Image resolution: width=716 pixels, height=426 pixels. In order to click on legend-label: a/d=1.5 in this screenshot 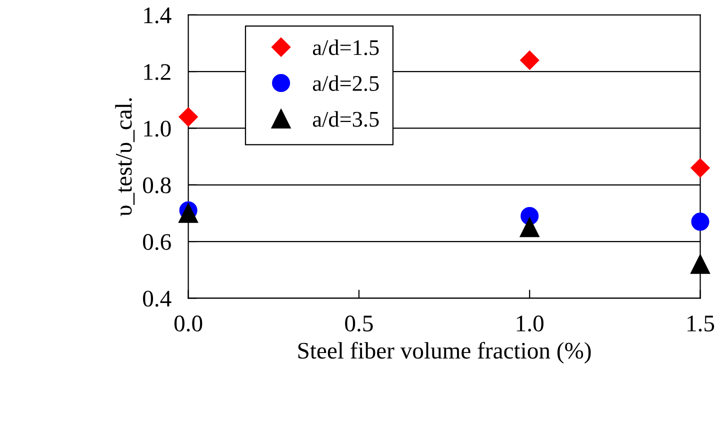, I will do `click(345, 47)`.